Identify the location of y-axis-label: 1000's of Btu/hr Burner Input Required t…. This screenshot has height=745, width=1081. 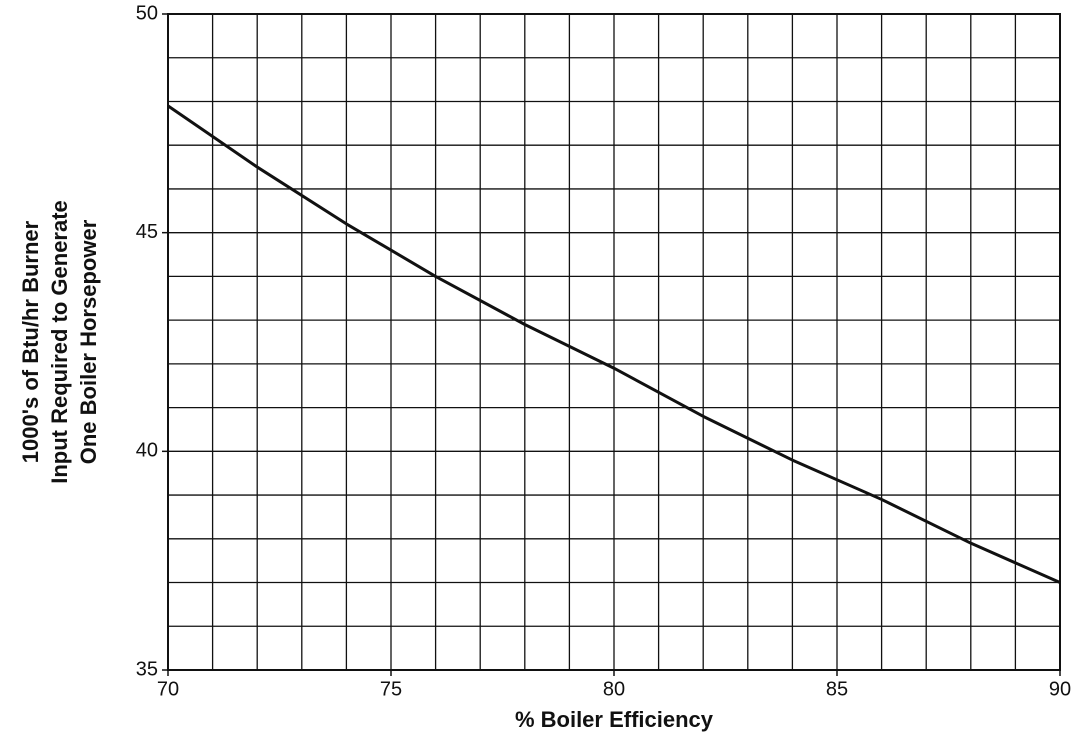
(59, 342).